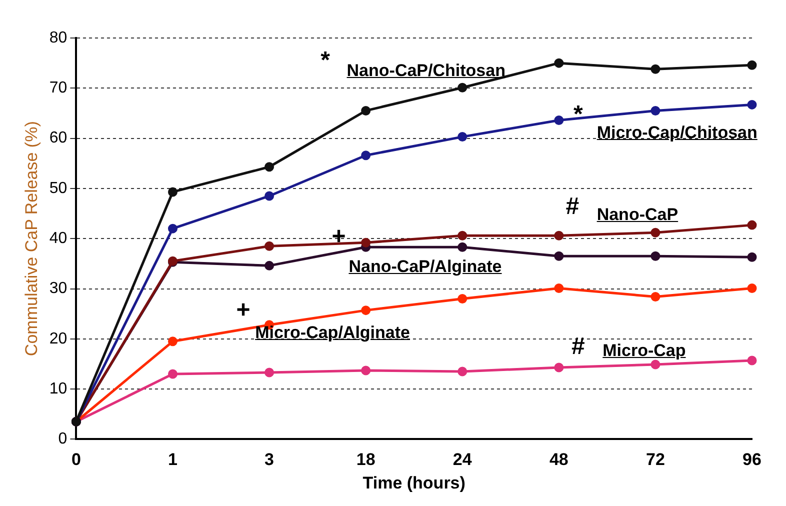 This screenshot has height=506, width=786. Describe the element at coordinates (76, 460) in the screenshot. I see `x-tick-label: 0` at that location.